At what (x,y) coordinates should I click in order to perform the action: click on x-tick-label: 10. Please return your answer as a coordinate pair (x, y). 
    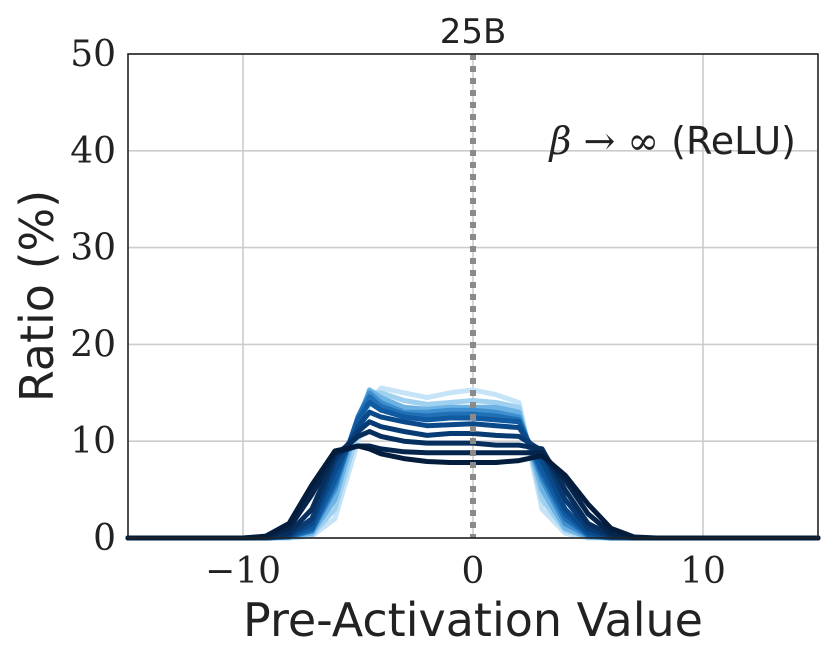
    Looking at the image, I should click on (703, 571).